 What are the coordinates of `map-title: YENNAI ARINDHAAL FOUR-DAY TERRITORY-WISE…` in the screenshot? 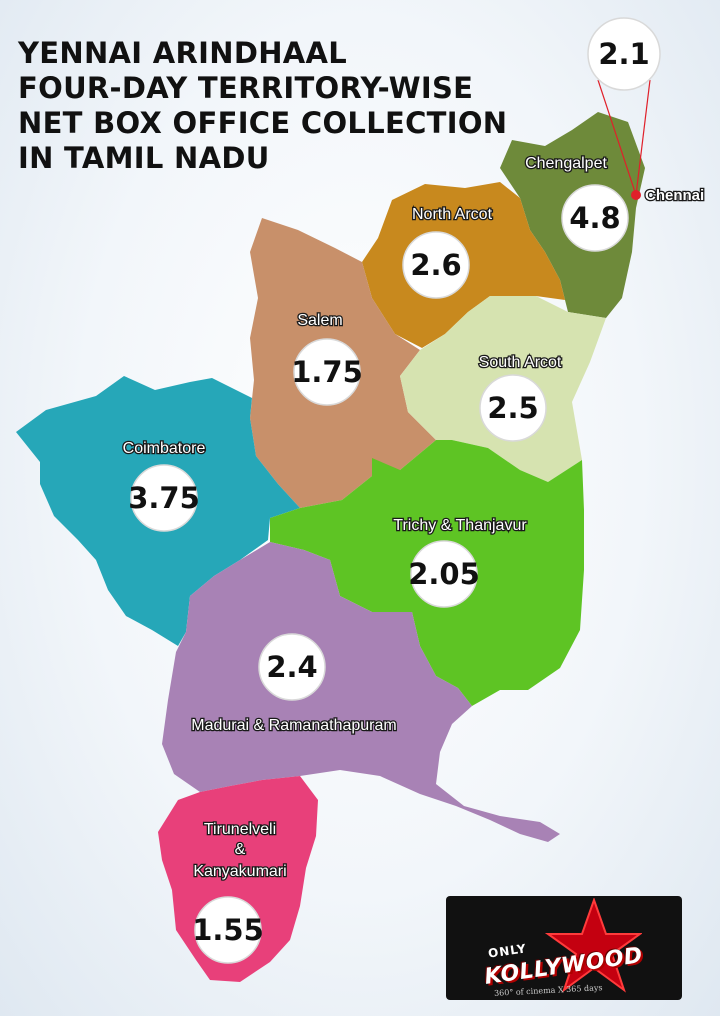 It's located at (298, 106).